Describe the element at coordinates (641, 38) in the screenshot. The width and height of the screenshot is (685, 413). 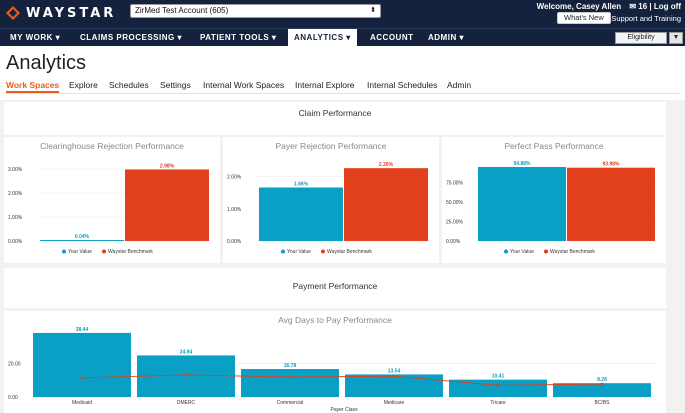
I see `eligibility-select: Eligibility` at that location.